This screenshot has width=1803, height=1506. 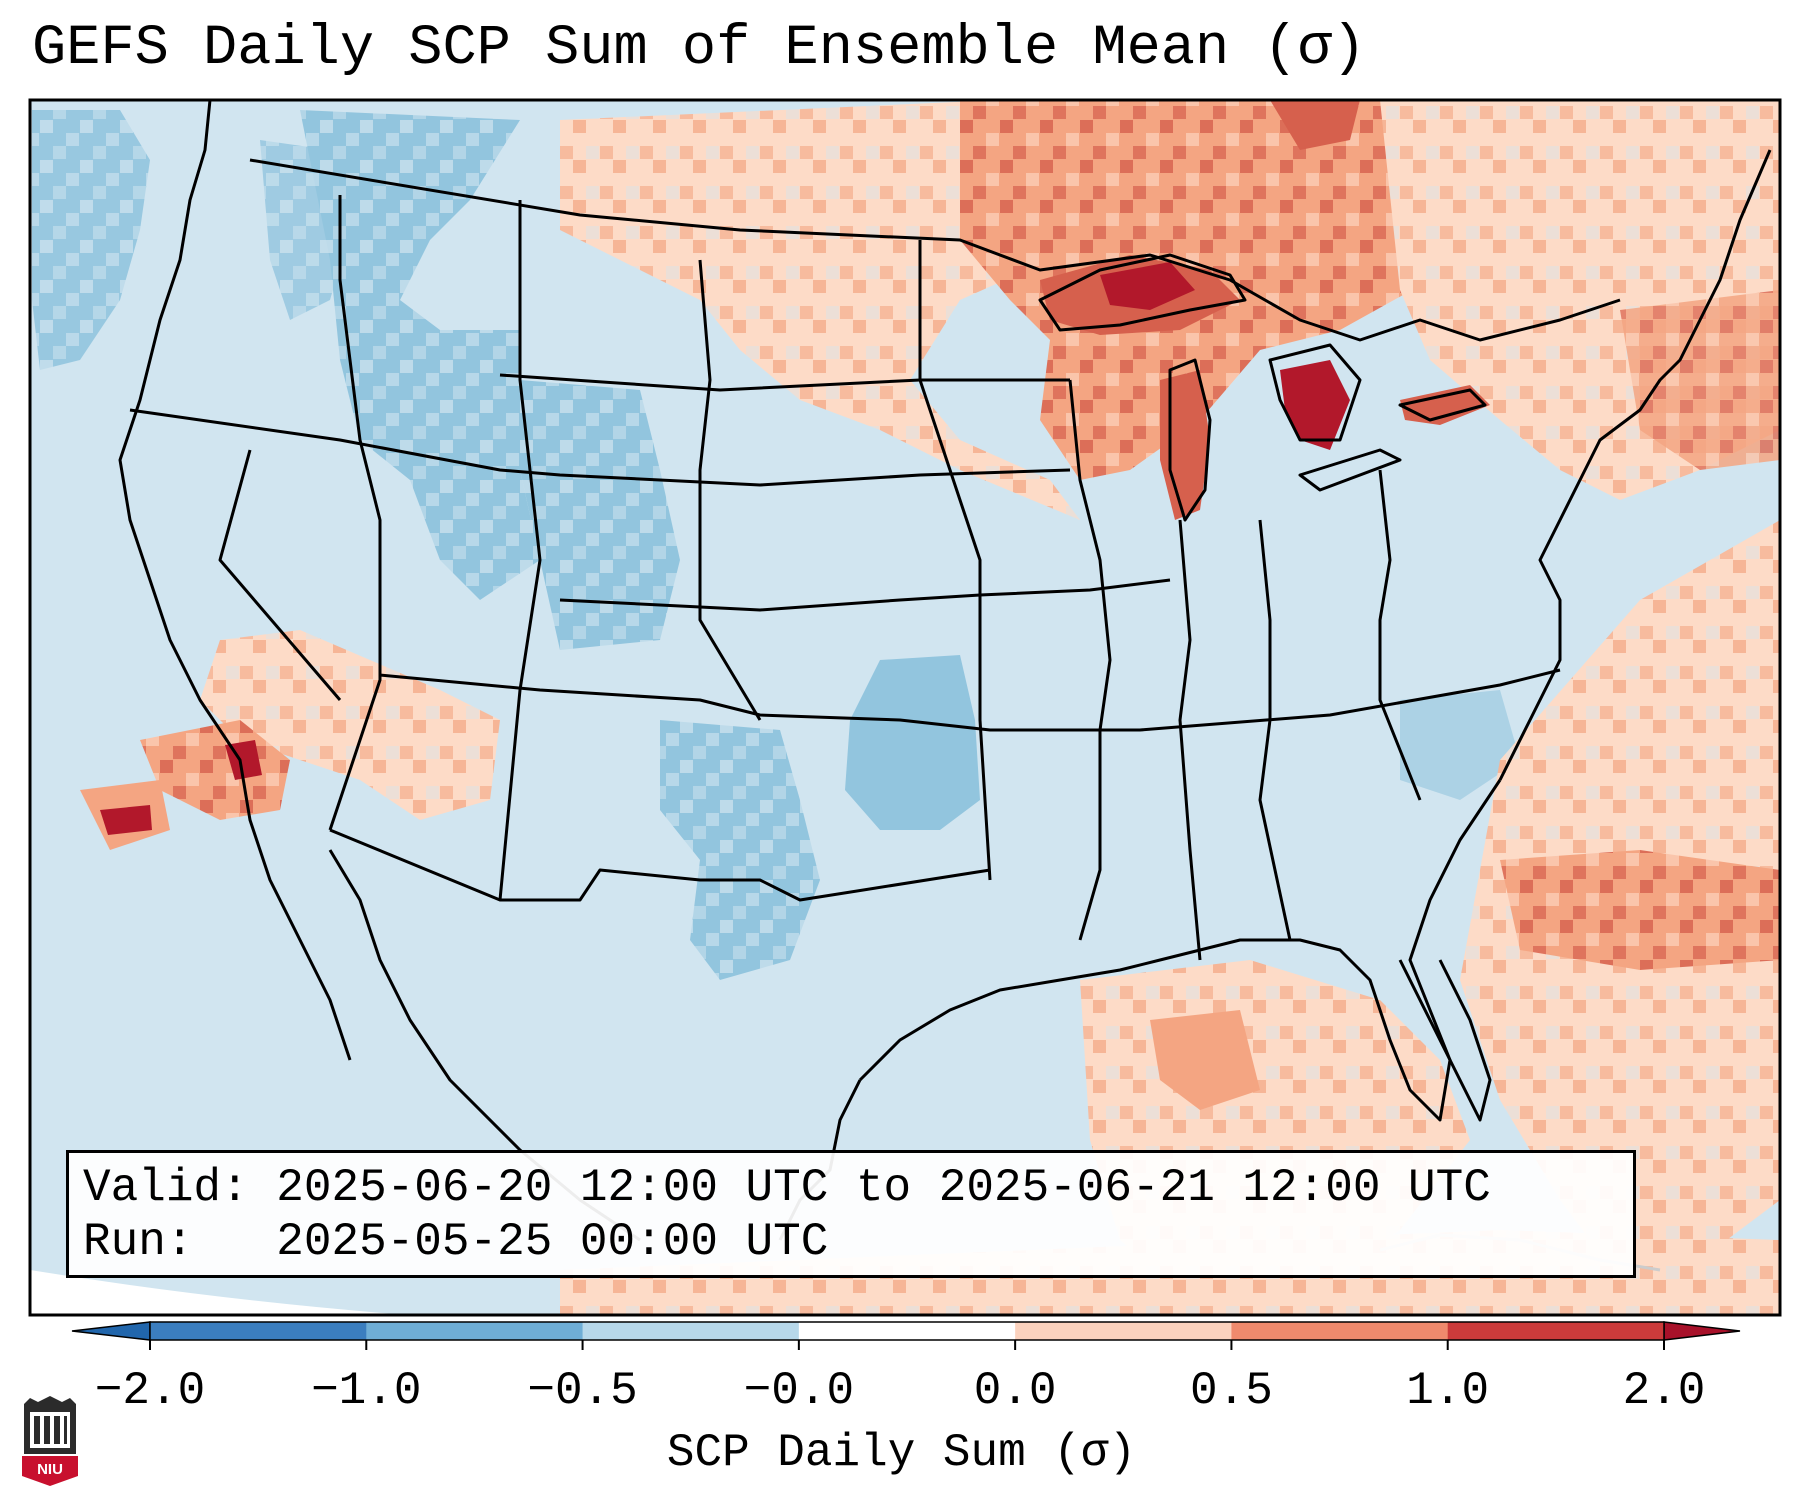 I want to click on east-coast-line, so click(x=1635, y=465).